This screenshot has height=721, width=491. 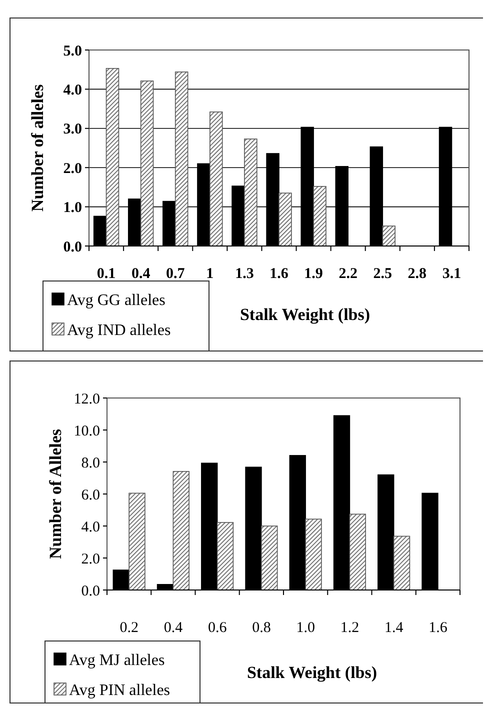 I want to click on y-axis-title: Number of alleles, so click(x=37, y=148).